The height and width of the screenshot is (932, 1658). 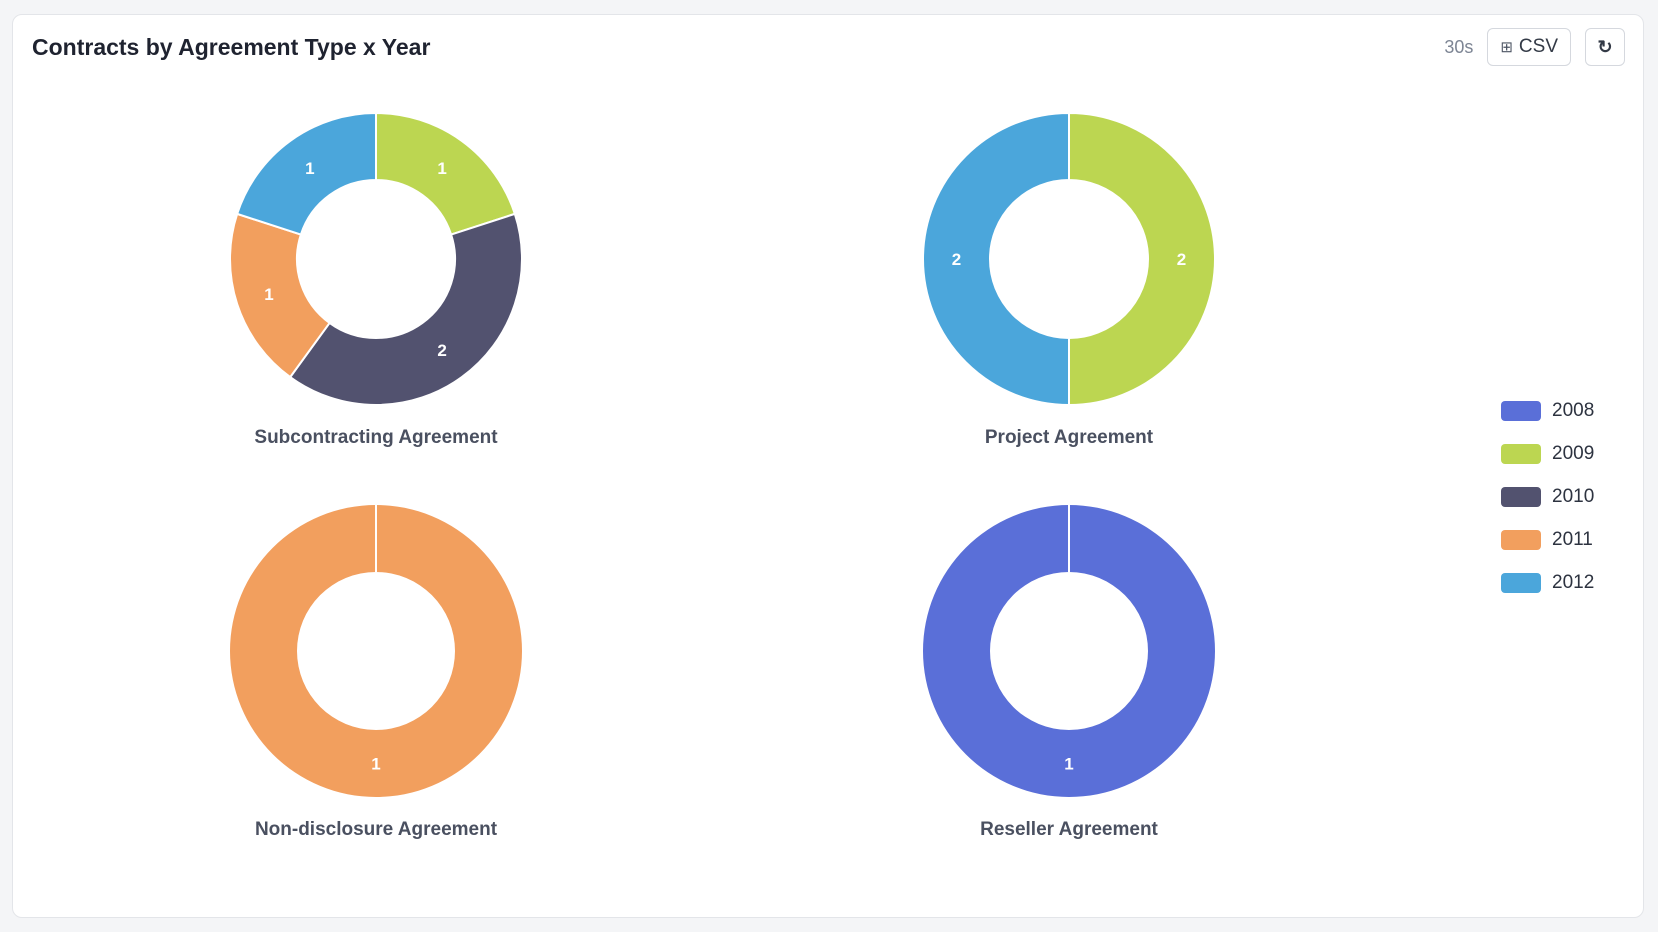 I want to click on chart-title: Contracts by Agreement Type x Year, so click(x=231, y=47).